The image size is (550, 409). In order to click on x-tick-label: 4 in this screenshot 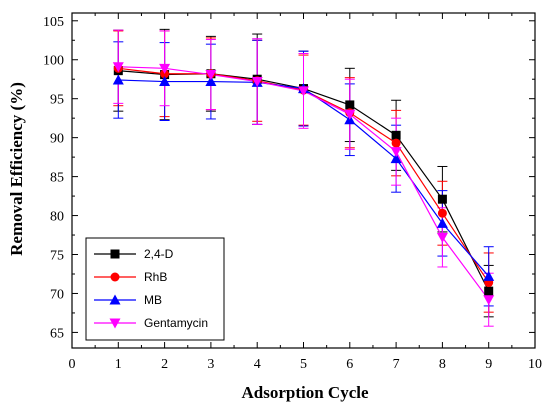, I will do `click(257, 364)`.